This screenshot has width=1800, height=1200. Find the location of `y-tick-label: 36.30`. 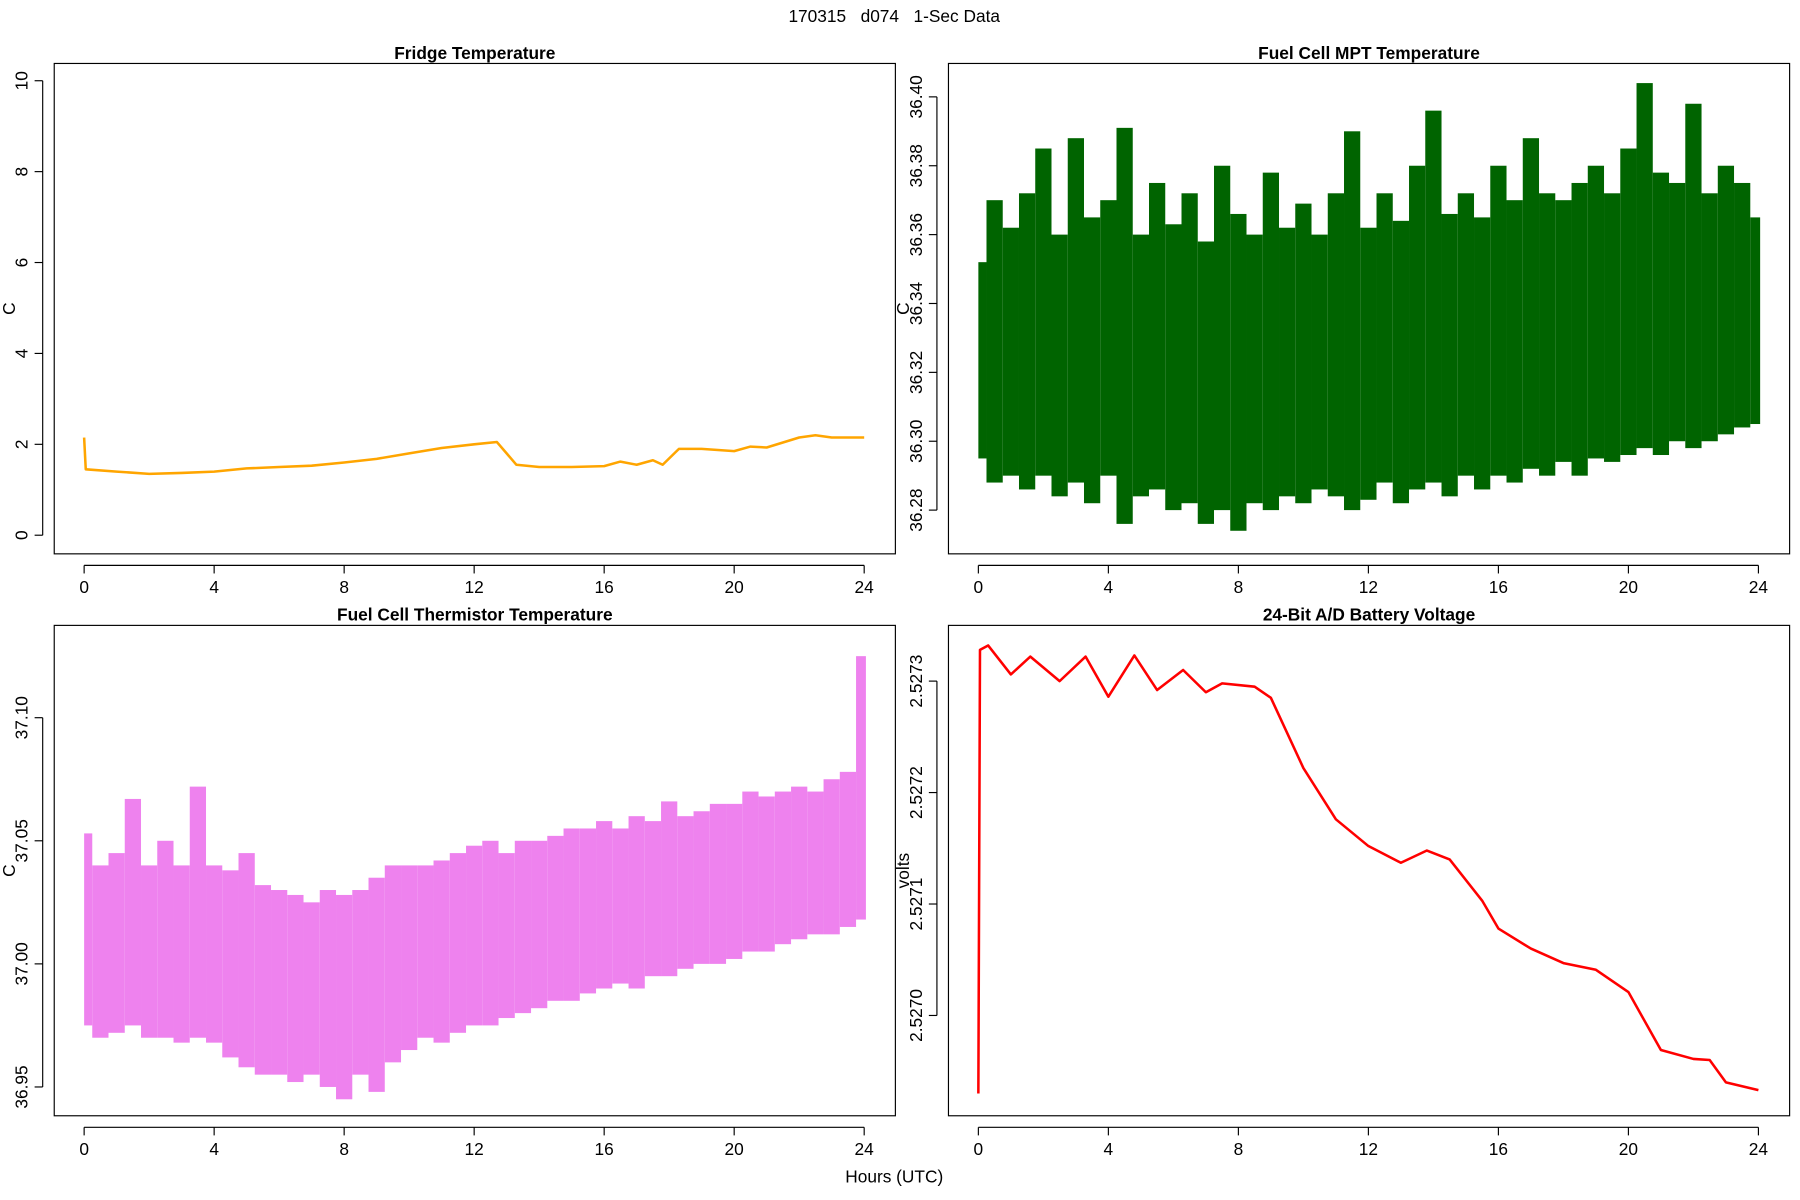

y-tick-label: 36.30 is located at coordinates (916, 441).